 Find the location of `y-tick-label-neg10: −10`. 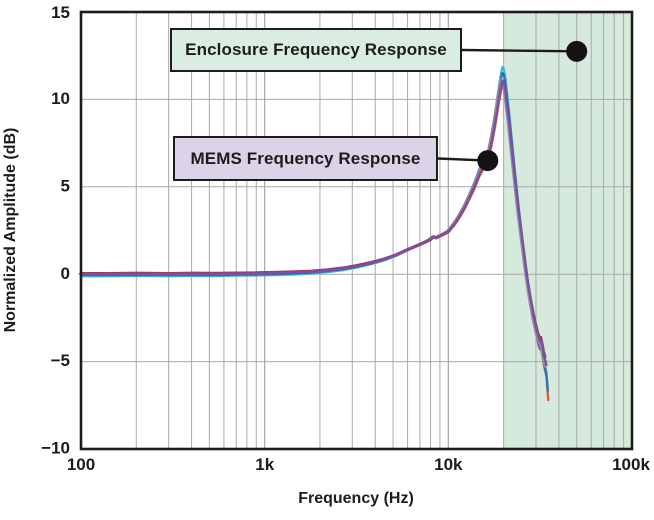

y-tick-label-neg10: −10 is located at coordinates (55, 448).